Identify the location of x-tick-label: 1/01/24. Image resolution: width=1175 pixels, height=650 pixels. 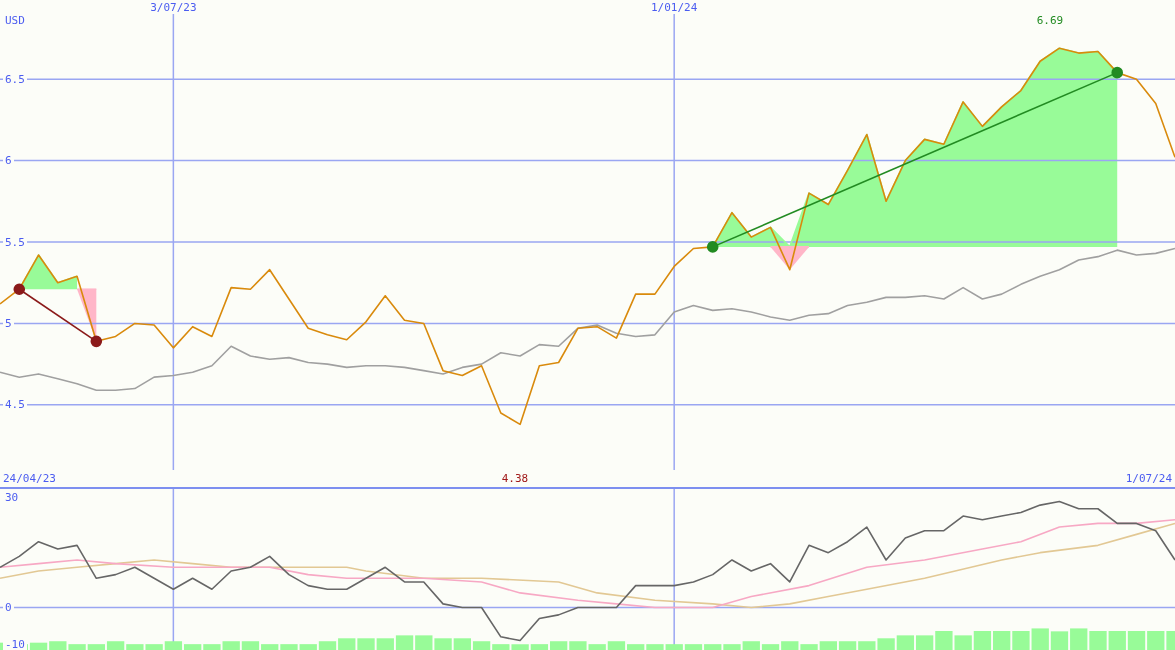
(674, 7).